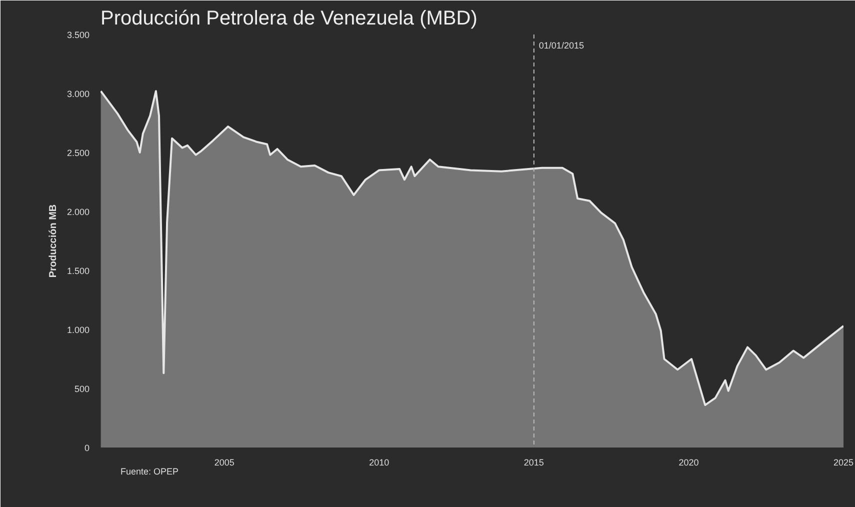 The width and height of the screenshot is (855, 507). I want to click on y-tick-label: 1.500, so click(78, 271).